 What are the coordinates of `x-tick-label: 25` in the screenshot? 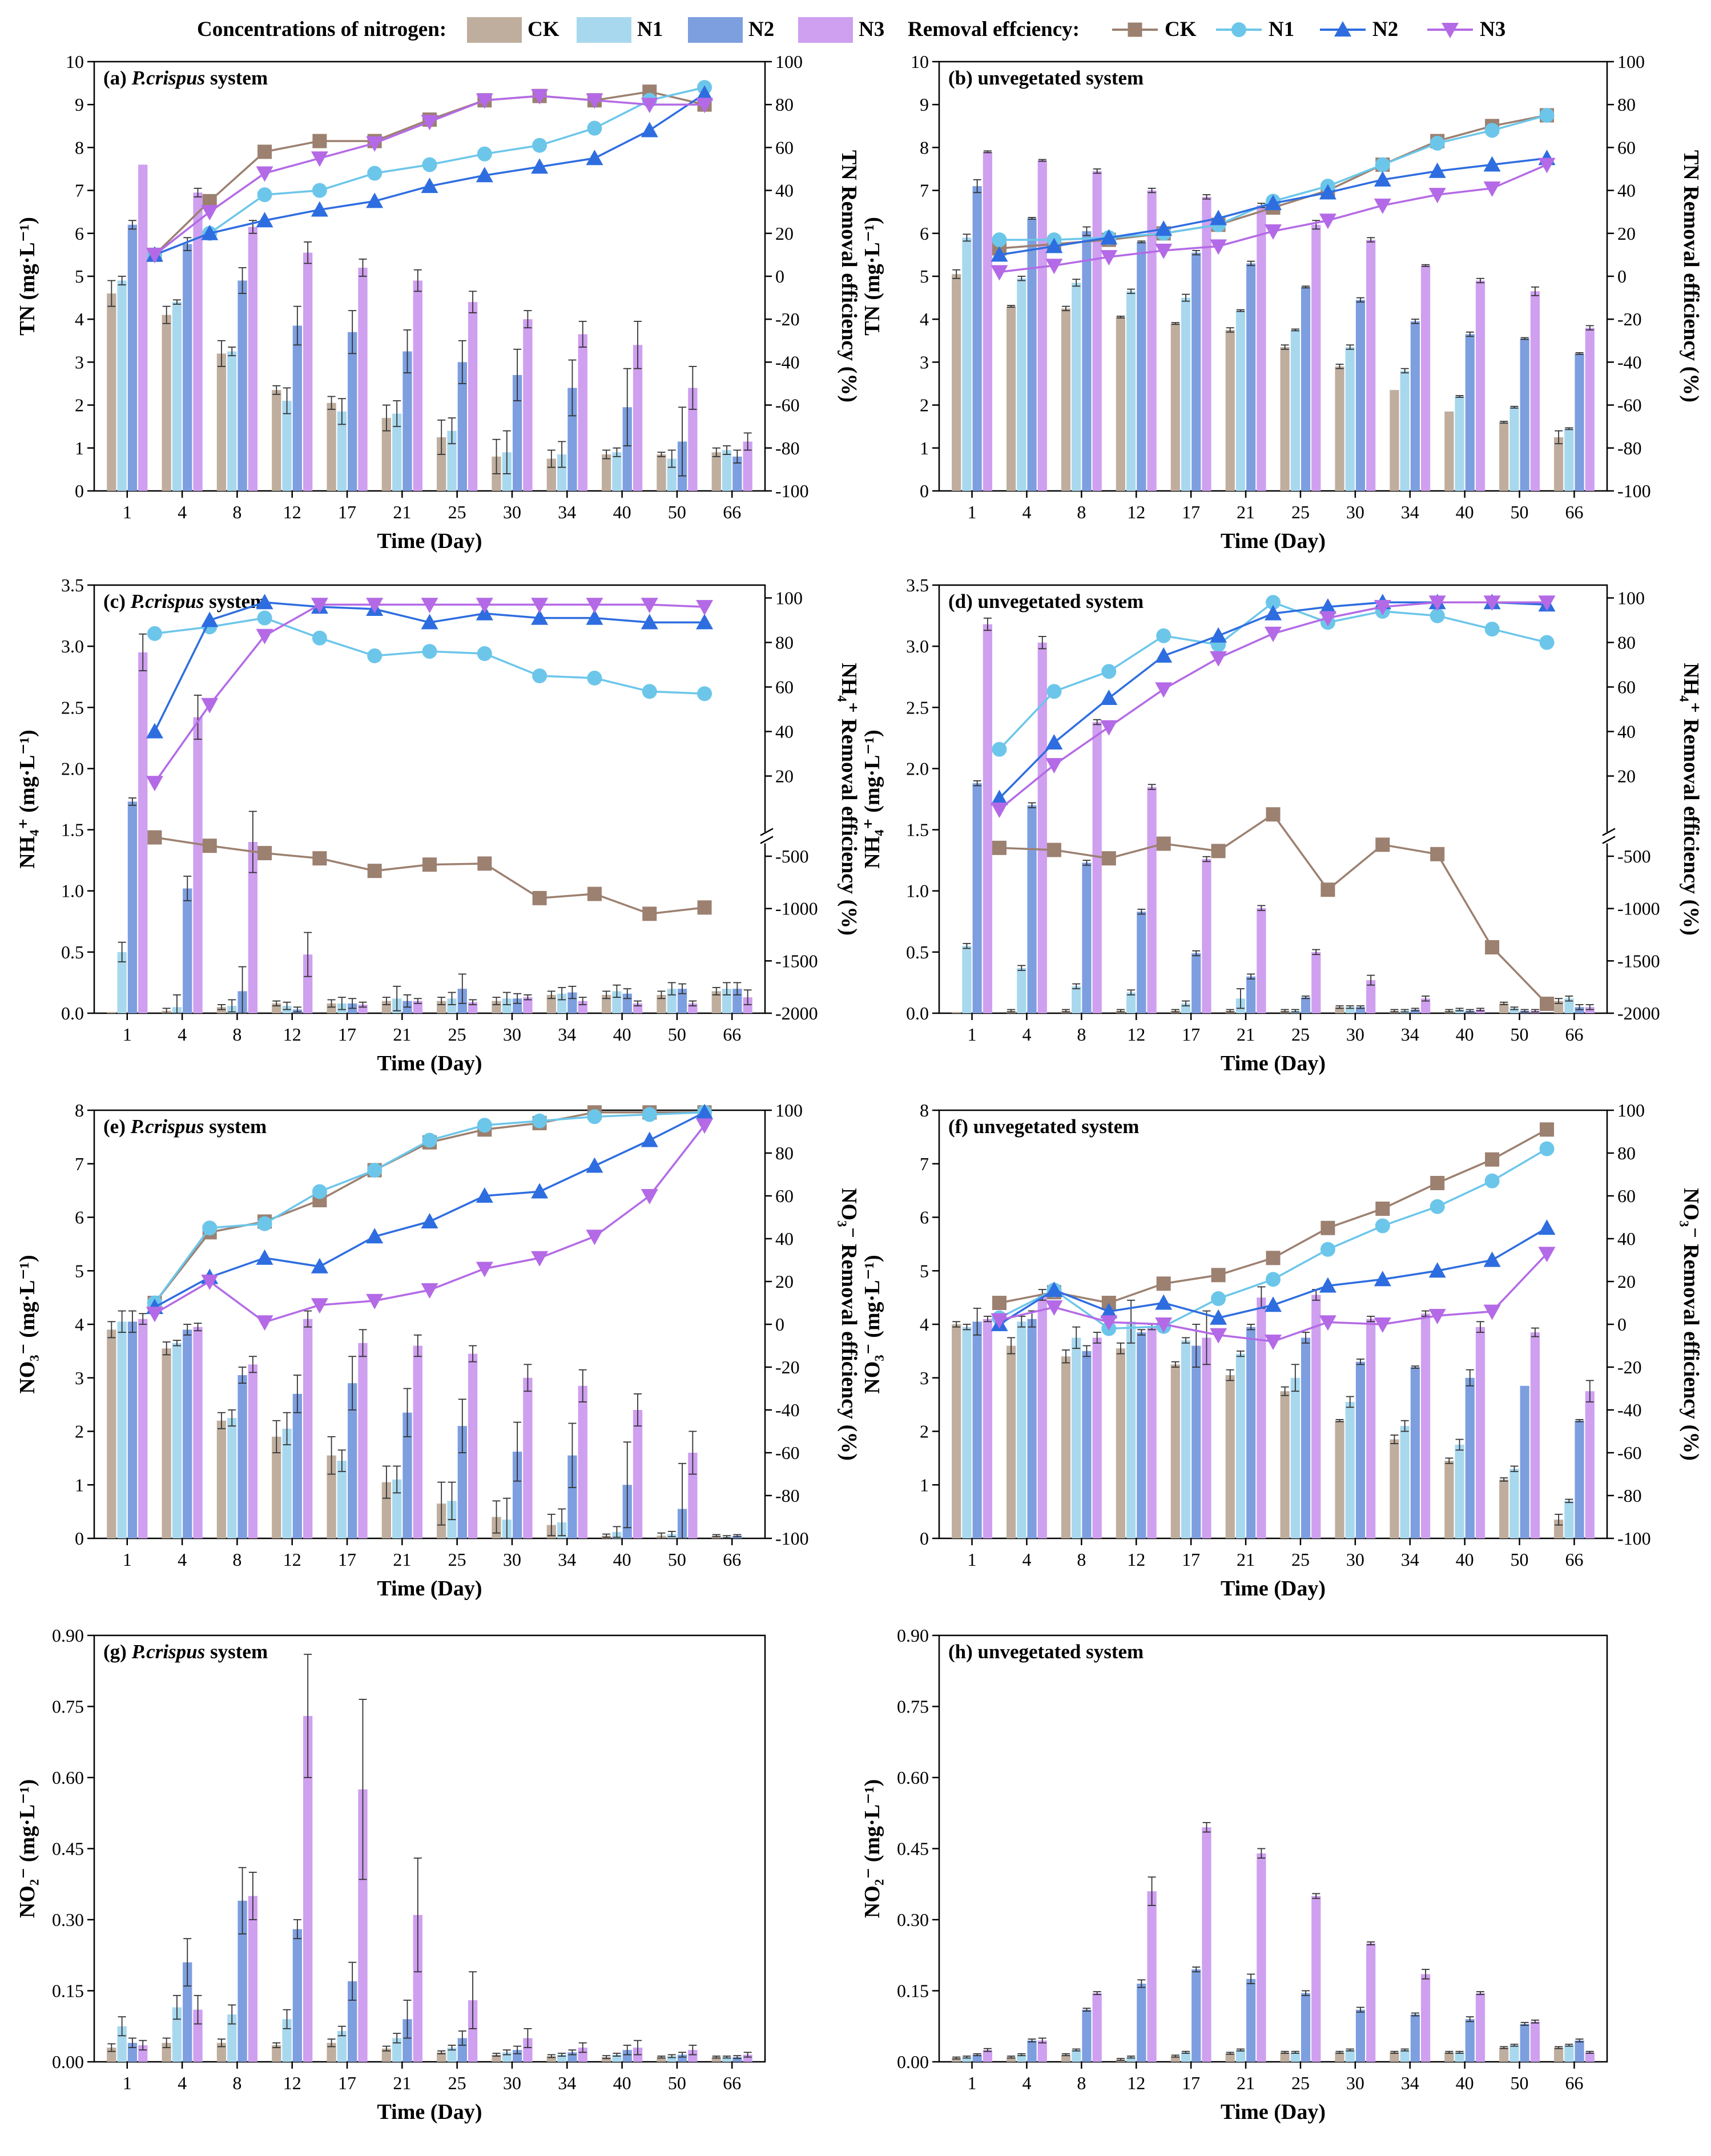 It's located at (1300, 2083).